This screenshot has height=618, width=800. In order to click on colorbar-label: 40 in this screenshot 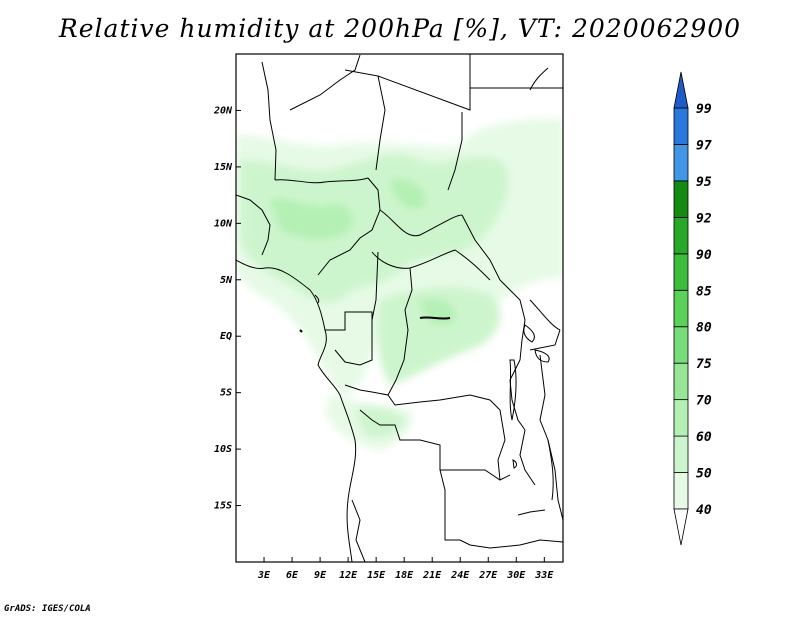, I will do `click(704, 510)`.